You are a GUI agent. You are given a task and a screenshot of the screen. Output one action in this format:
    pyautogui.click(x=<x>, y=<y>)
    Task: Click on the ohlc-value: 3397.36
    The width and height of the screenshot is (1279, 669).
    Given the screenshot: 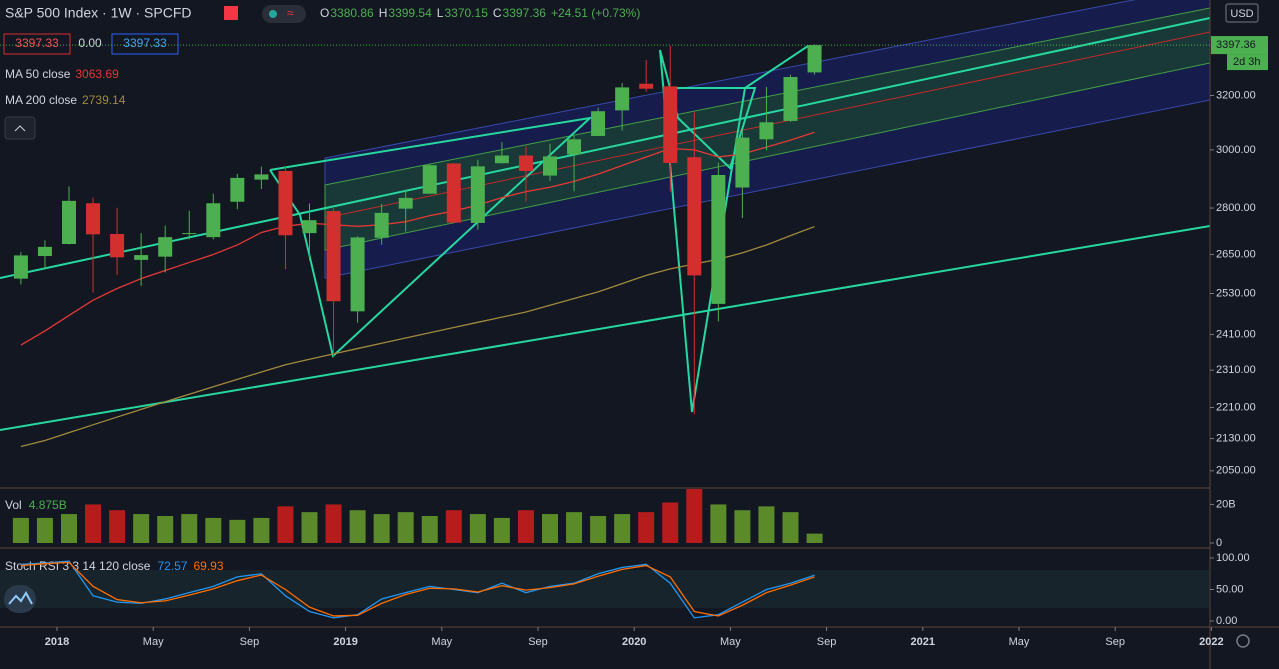 What is the action you would take?
    pyautogui.click(x=525, y=13)
    